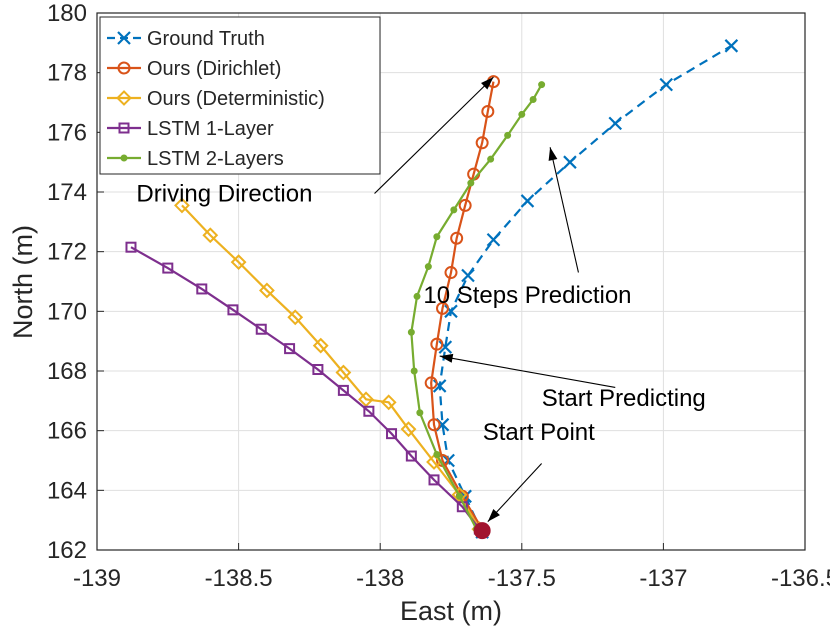 Image resolution: width=830 pixels, height=632 pixels. I want to click on x-tick-label: -136.5, so click(800, 578).